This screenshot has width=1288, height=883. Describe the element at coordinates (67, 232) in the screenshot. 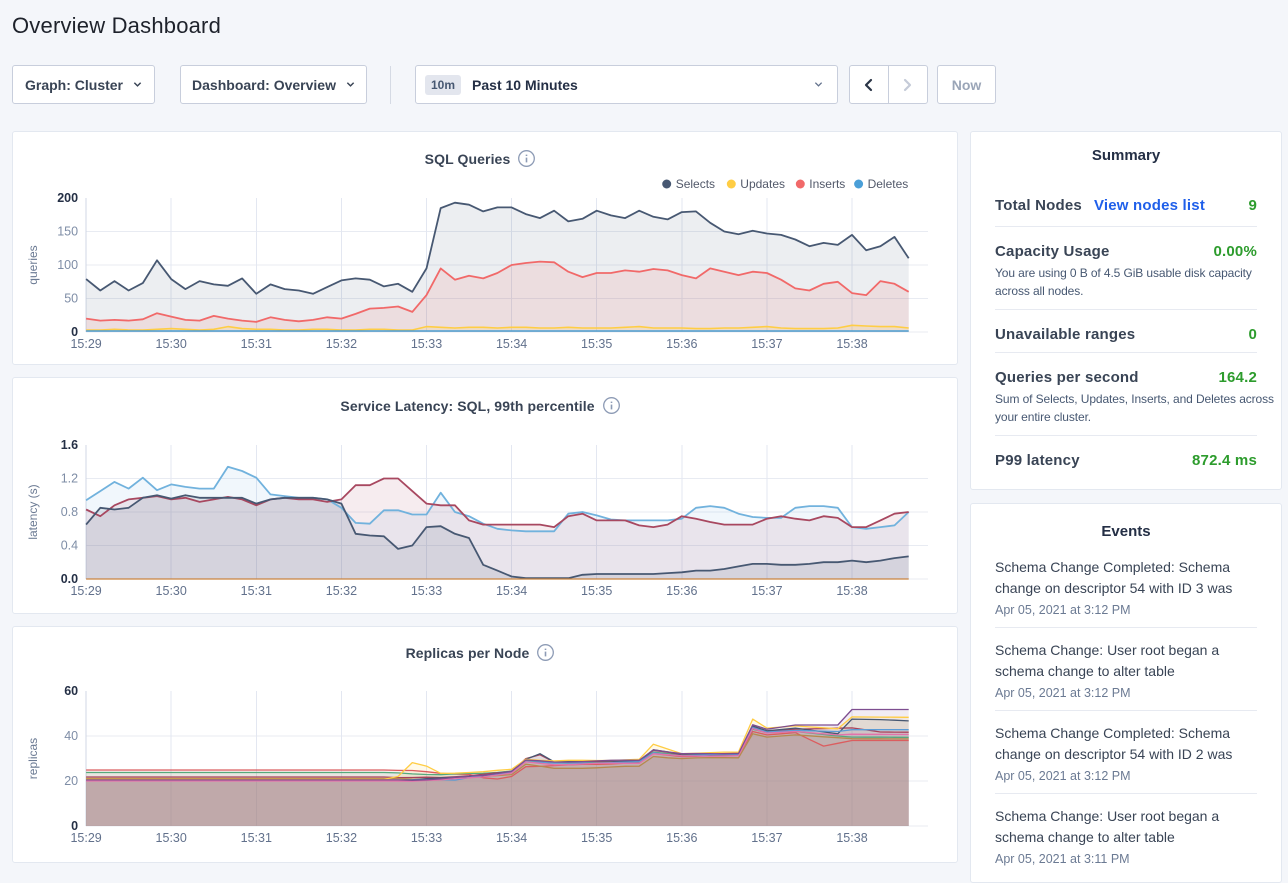

I see `svg-text: 150` at that location.